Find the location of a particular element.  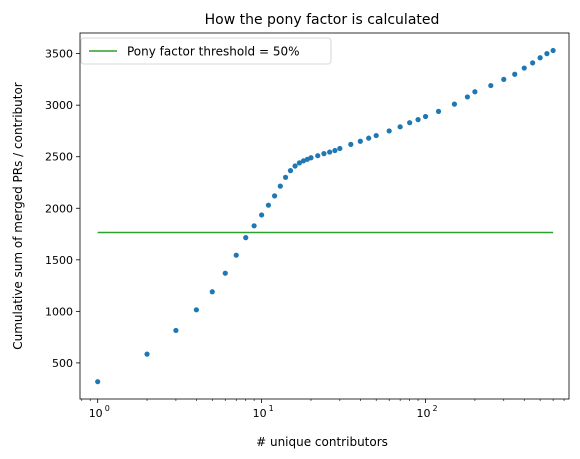

y-axis: 500 1000 1500 2000 2500 3000 3500 is located at coordinates (62, 209).